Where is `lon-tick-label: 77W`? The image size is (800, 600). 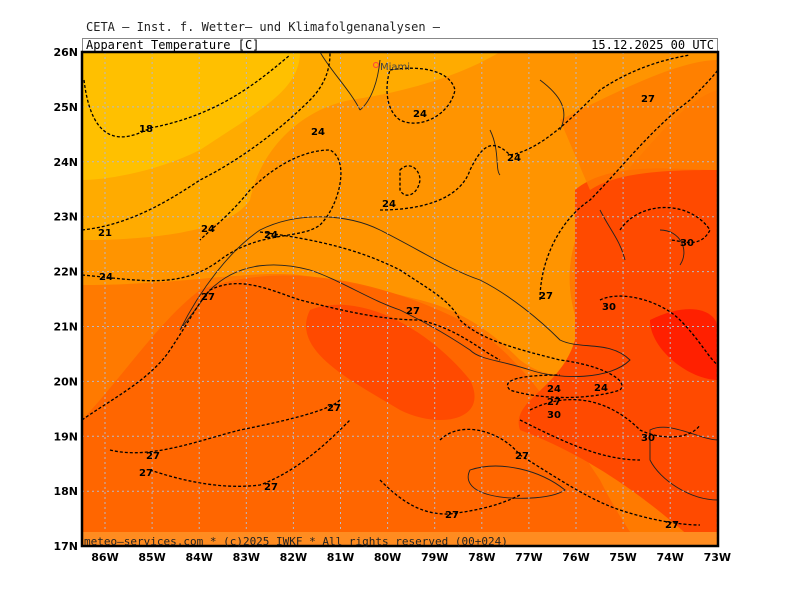 lon-tick-label: 77W is located at coordinates (528, 557).